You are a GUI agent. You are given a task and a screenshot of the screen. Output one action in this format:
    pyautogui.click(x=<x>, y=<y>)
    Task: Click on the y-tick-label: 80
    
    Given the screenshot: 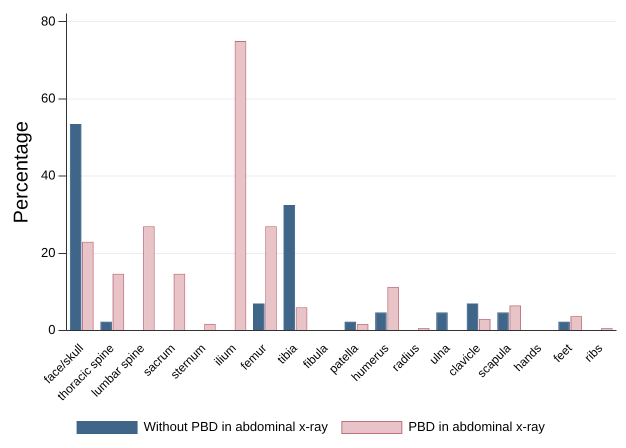 What is the action you would take?
    pyautogui.click(x=48, y=20)
    